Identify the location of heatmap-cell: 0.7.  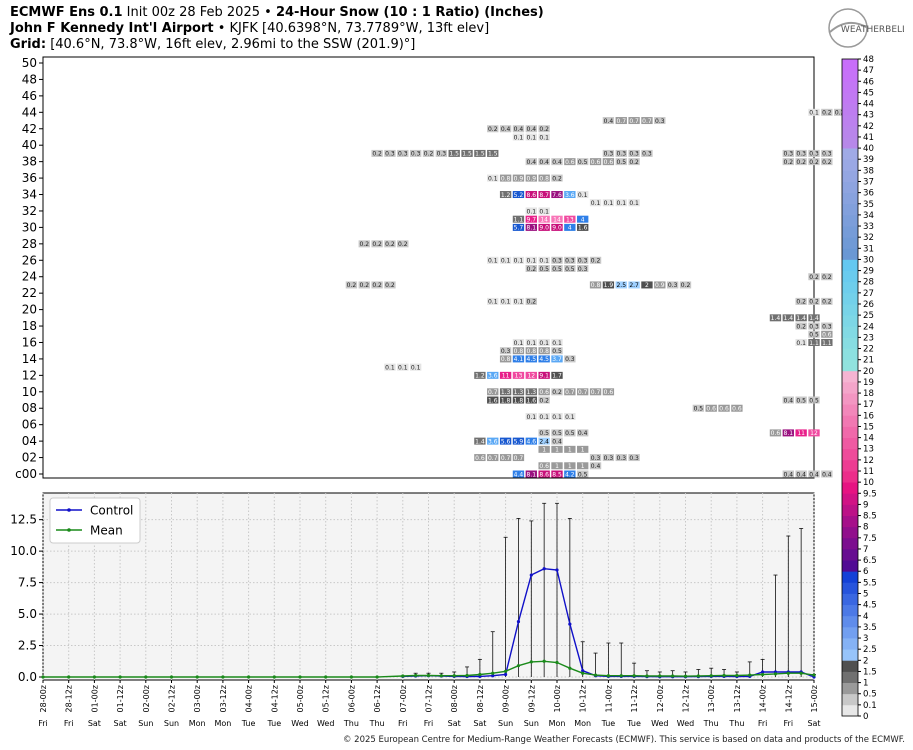
(518, 458).